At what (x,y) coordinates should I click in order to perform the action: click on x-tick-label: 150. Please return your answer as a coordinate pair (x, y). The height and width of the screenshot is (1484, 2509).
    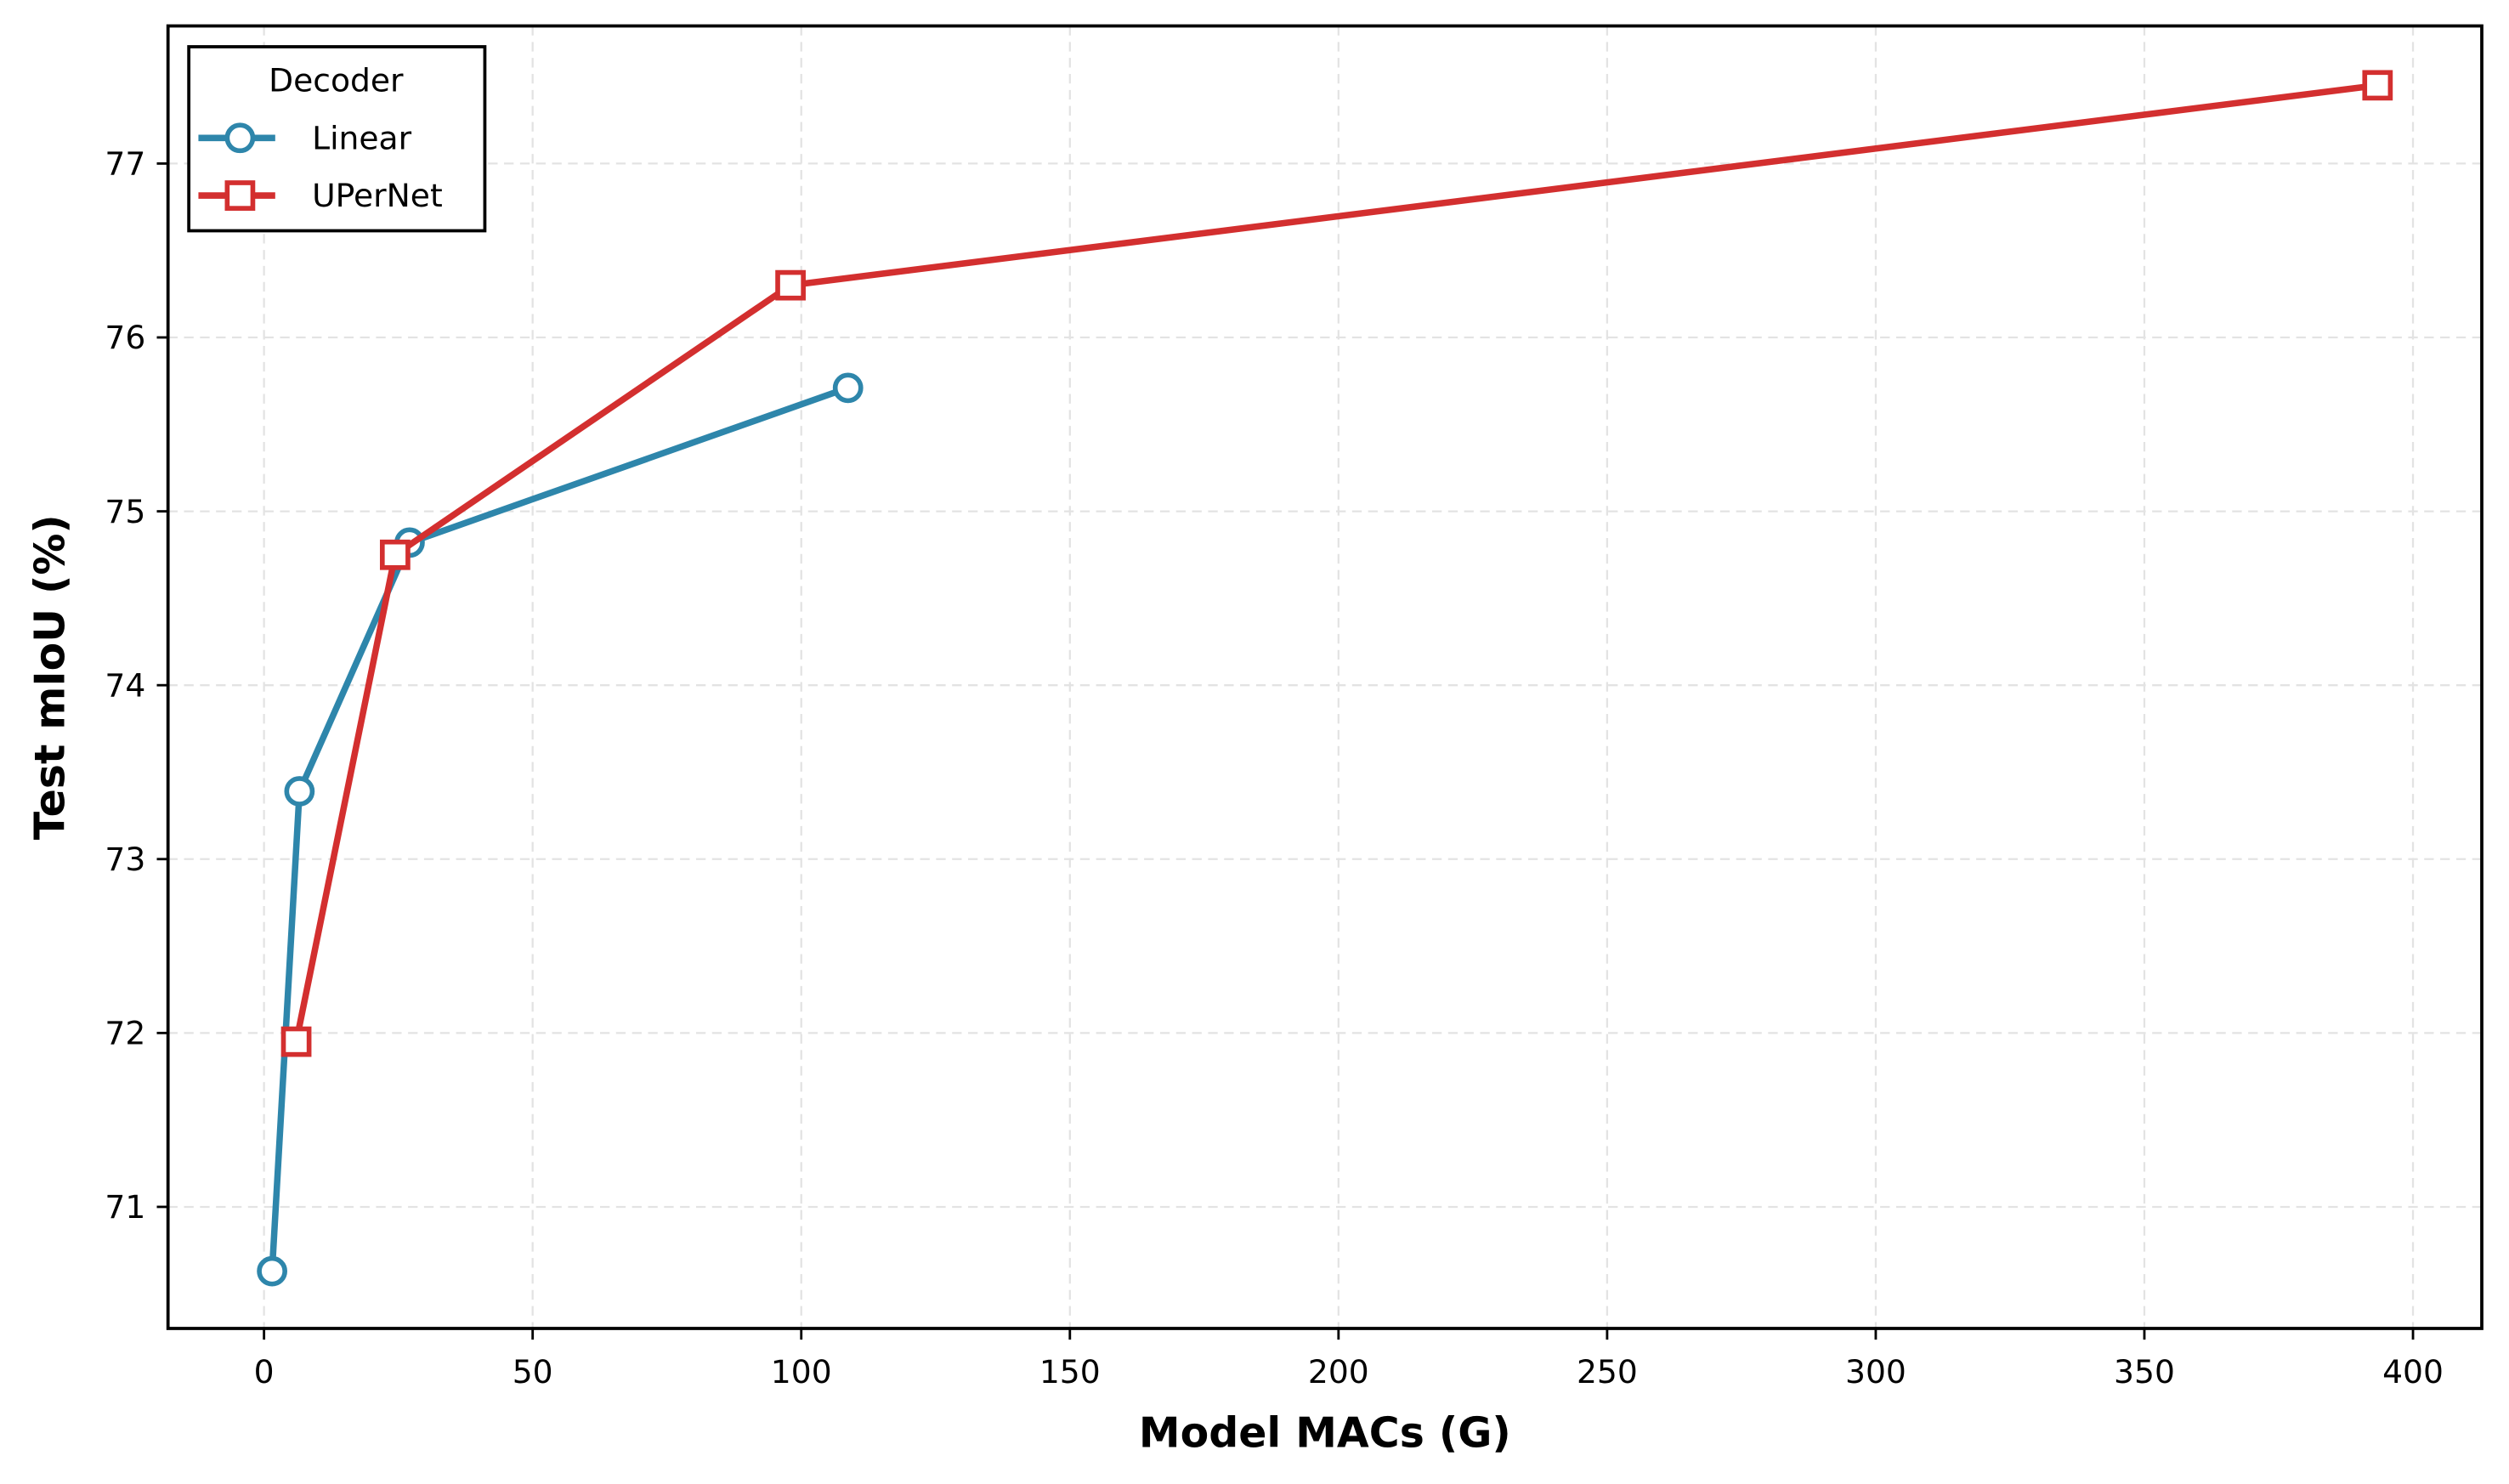
    Looking at the image, I should click on (1070, 1372).